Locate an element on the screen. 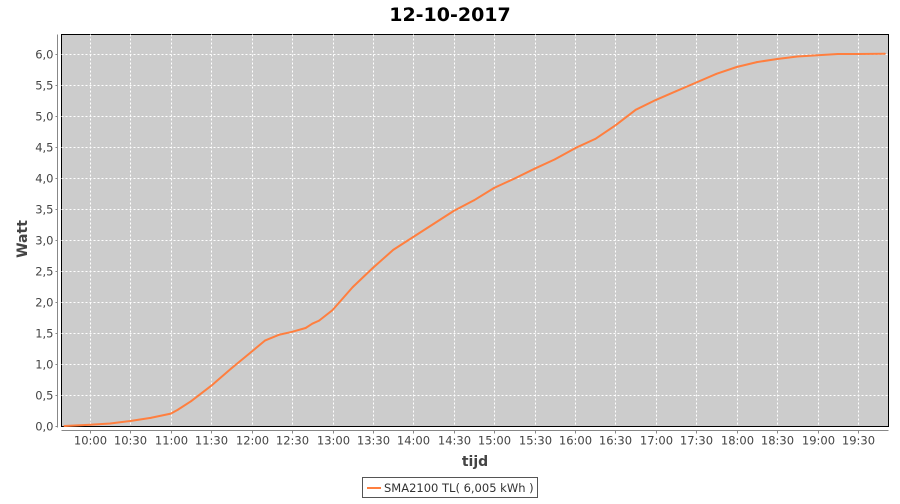  y-tick-label: 0,5 is located at coordinates (44, 396).